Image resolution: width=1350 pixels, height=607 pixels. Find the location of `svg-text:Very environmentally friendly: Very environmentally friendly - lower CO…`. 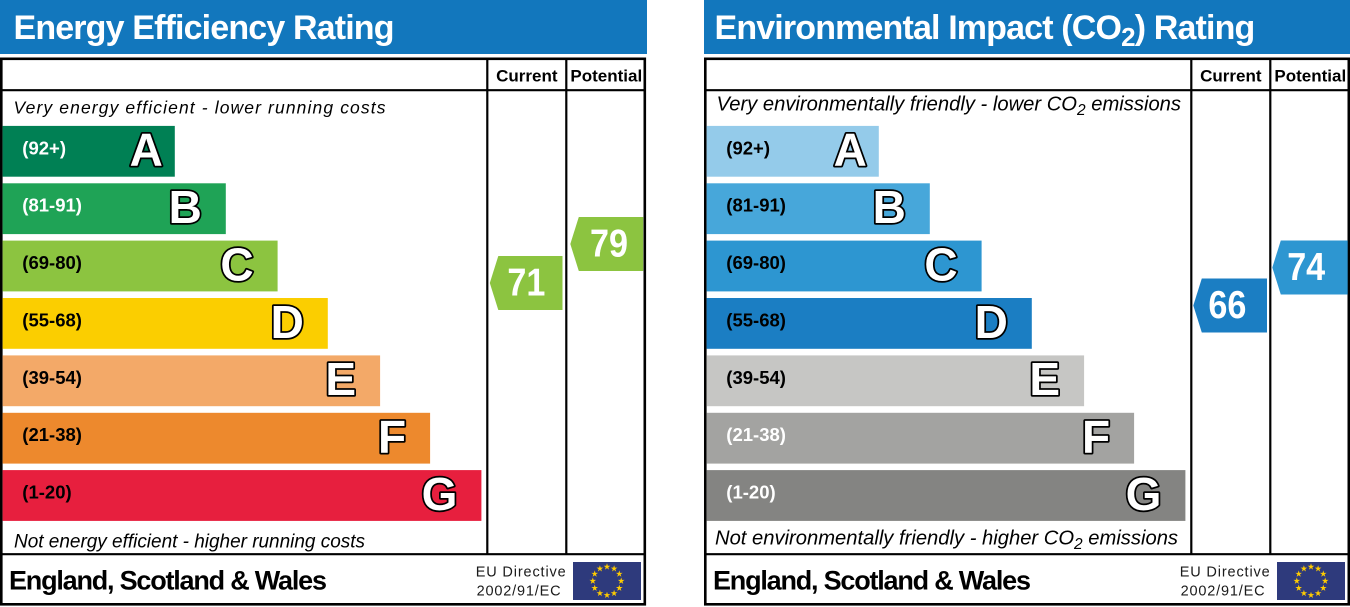

svg-text:Very environmentally friendly: Very environmentally friendly - lower CO… is located at coordinates (949, 106).